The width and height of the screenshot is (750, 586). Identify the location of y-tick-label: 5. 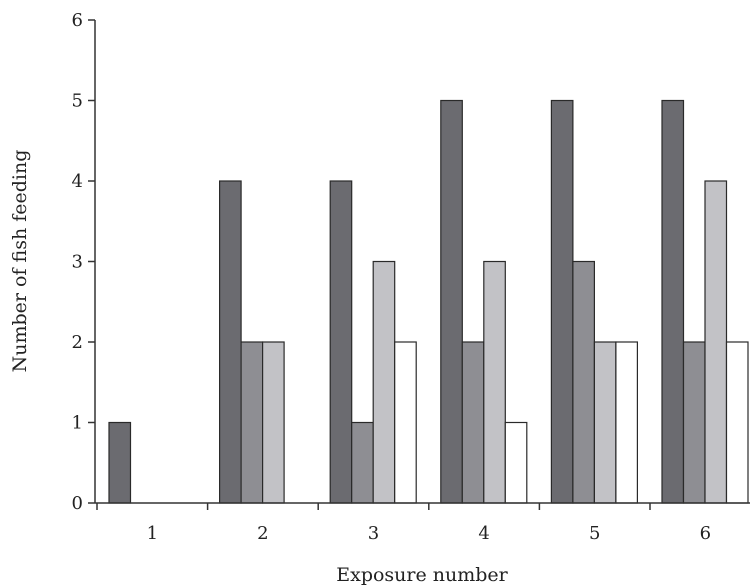
(77, 101).